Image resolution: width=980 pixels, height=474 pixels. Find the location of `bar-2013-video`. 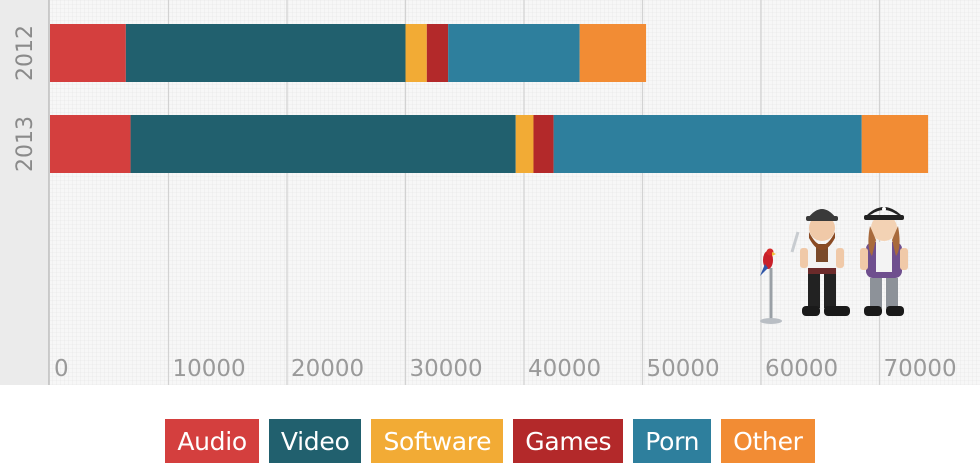

bar-2013-video is located at coordinates (323, 144).